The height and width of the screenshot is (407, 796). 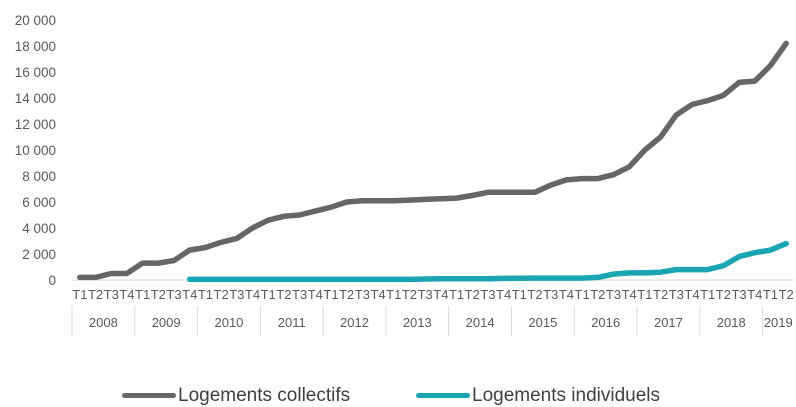 I want to click on legend-swatch-collectifs, so click(x=149, y=395).